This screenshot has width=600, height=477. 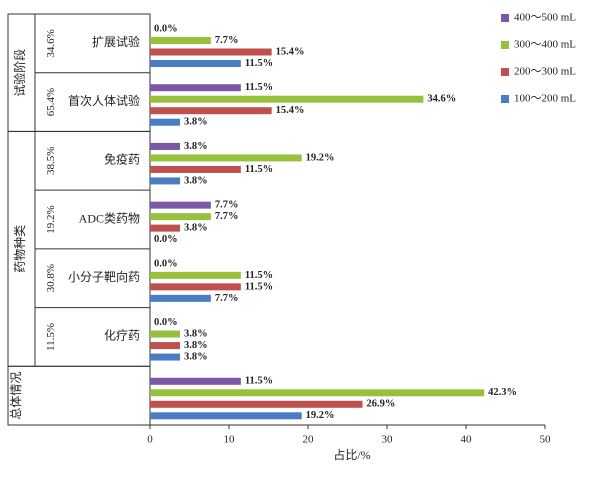 What do you see at coordinates (351, 454) in the screenshot?
I see `x-axis-label: 占比/%` at bounding box center [351, 454].